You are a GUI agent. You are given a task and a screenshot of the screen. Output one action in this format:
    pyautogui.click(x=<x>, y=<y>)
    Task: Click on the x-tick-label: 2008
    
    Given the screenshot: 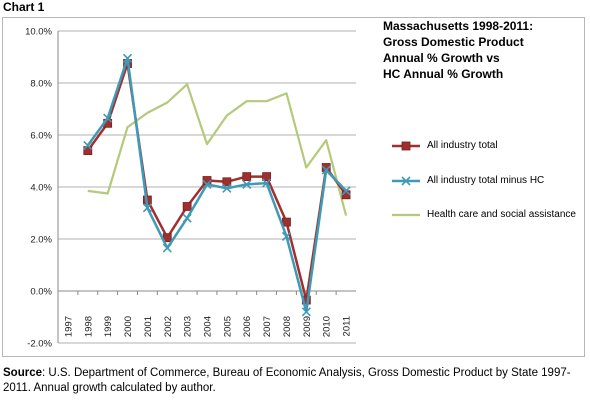 What is the action you would take?
    pyautogui.click(x=287, y=326)
    